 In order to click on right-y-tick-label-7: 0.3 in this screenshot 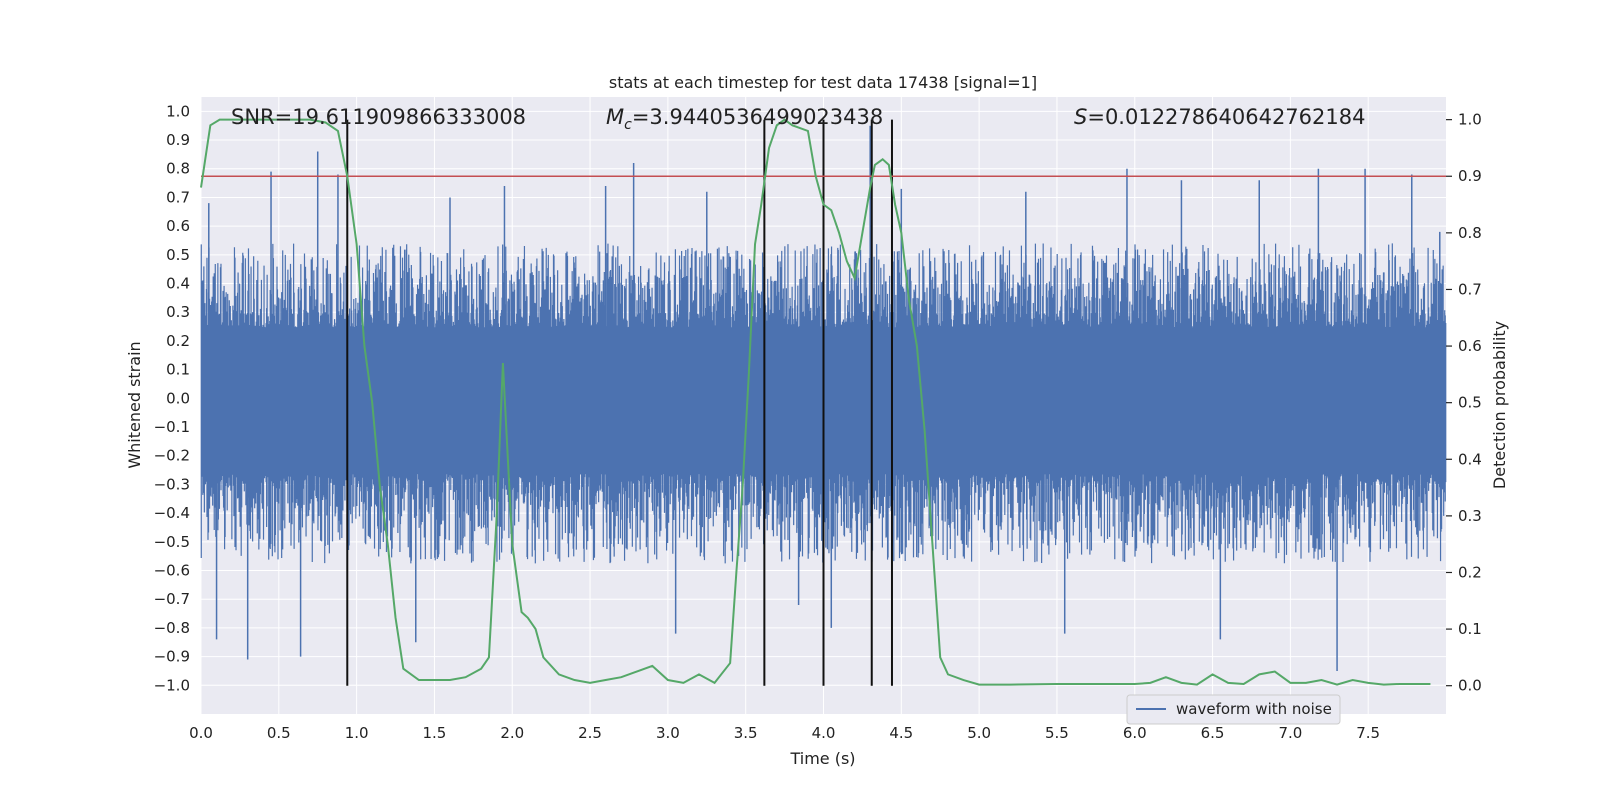, I will do `click(1470, 516)`.